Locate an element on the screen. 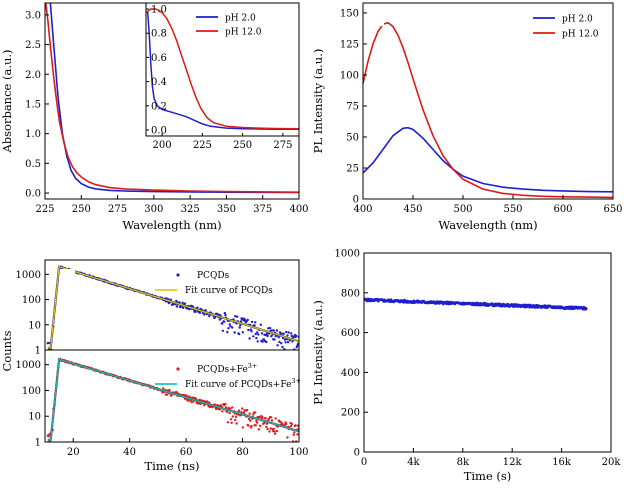  panel-b-letter-bg is located at coordinates (376, 16).